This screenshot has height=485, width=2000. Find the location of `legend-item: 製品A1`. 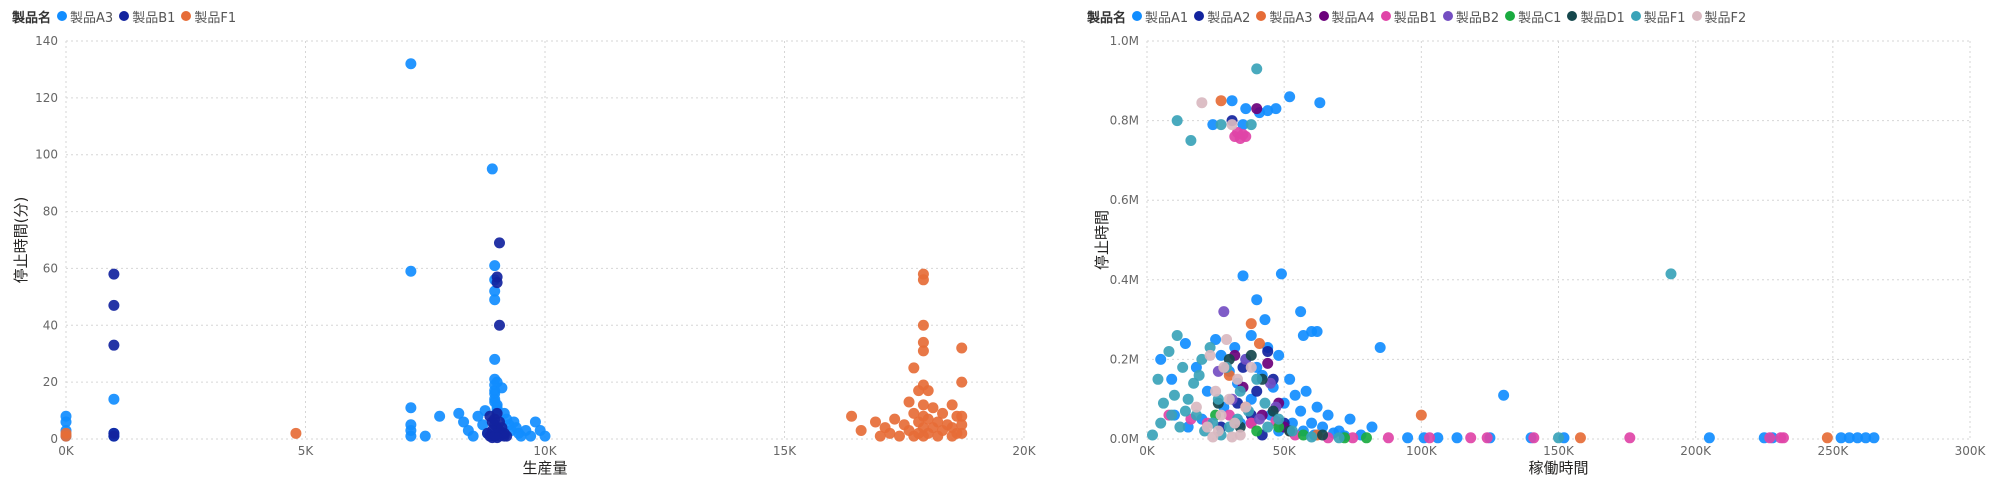

legend-item: 製品A1 is located at coordinates (1160, 16).